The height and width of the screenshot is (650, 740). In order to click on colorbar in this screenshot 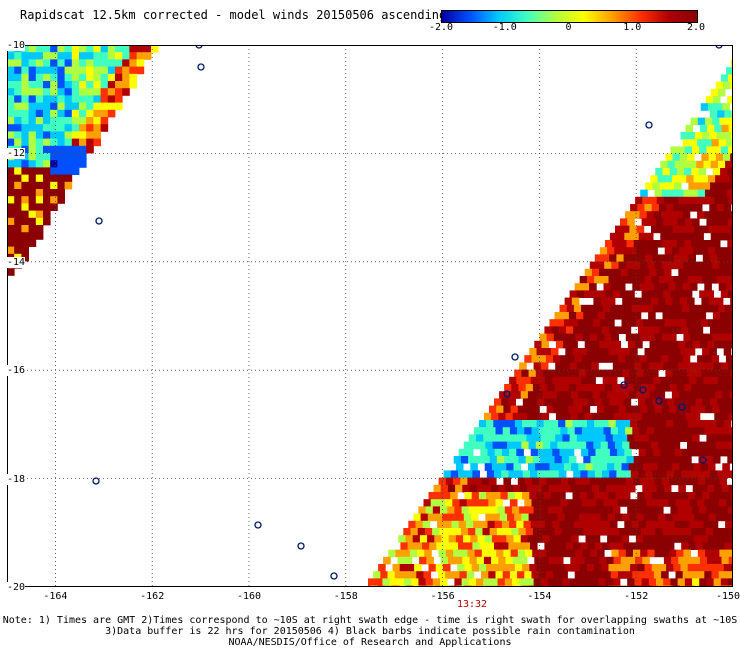, I will do `click(569, 16)`.